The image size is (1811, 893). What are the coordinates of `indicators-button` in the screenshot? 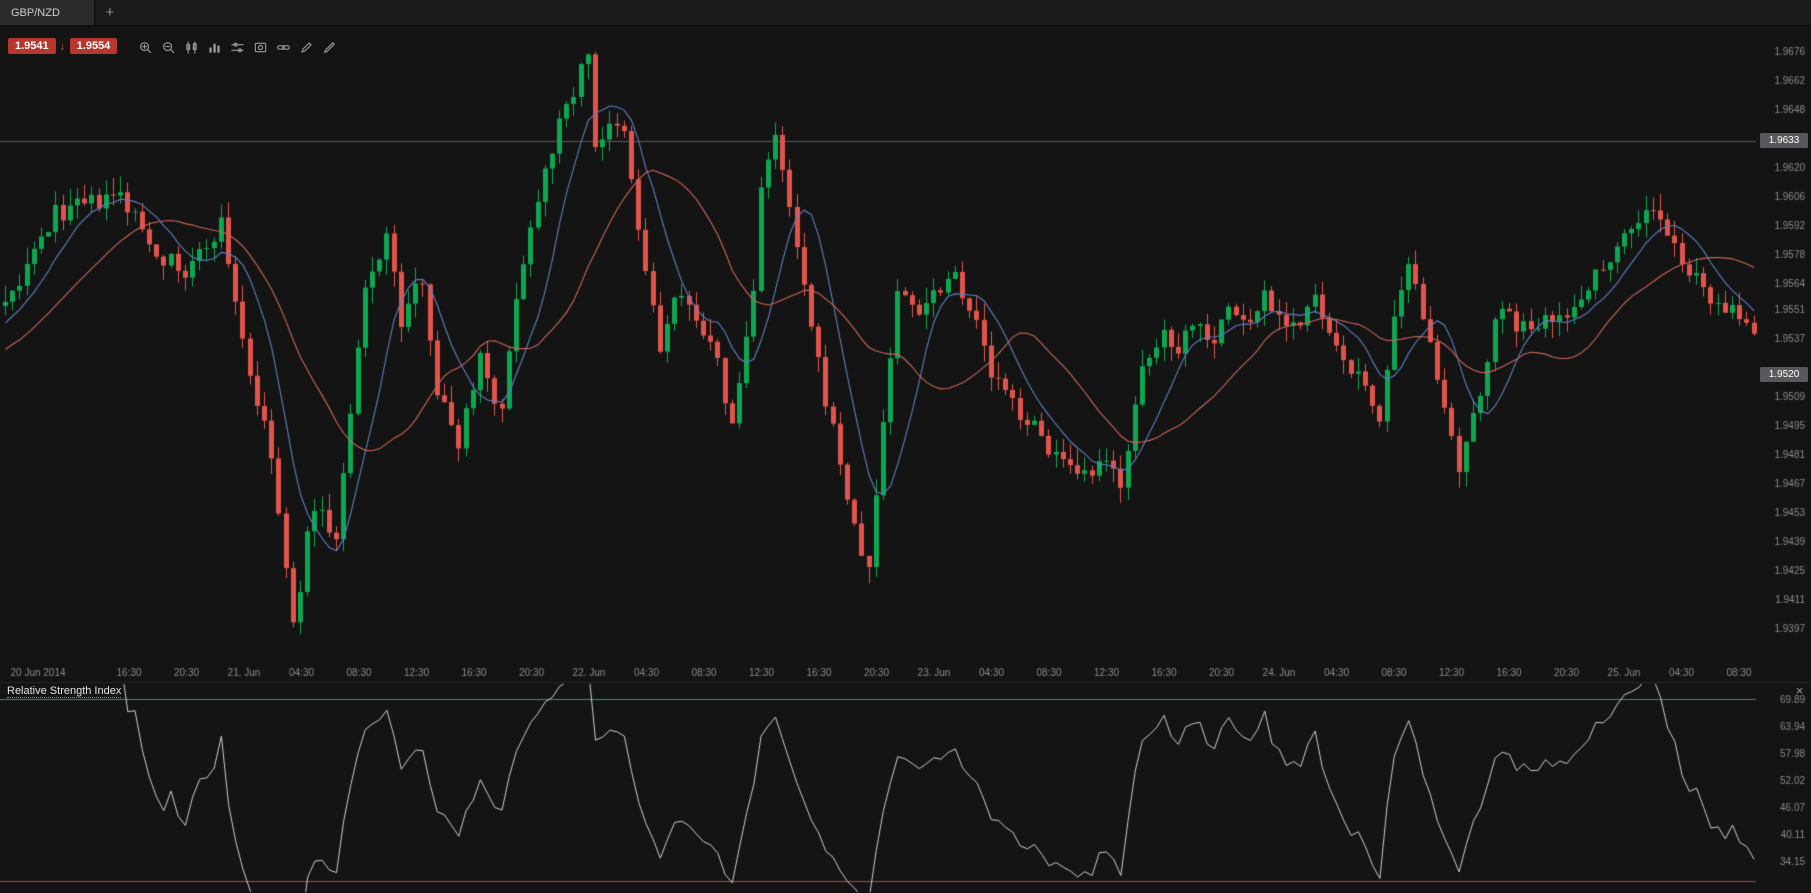 It's located at (237, 47).